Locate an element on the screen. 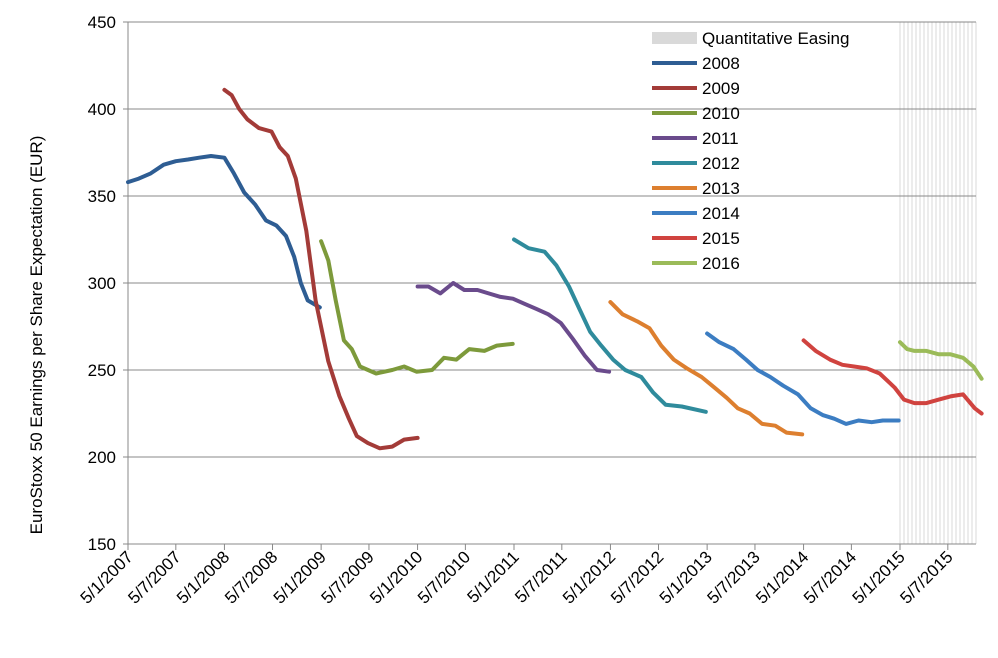 This screenshot has height=658, width=998. series-line-2008 is located at coordinates (224, 232).